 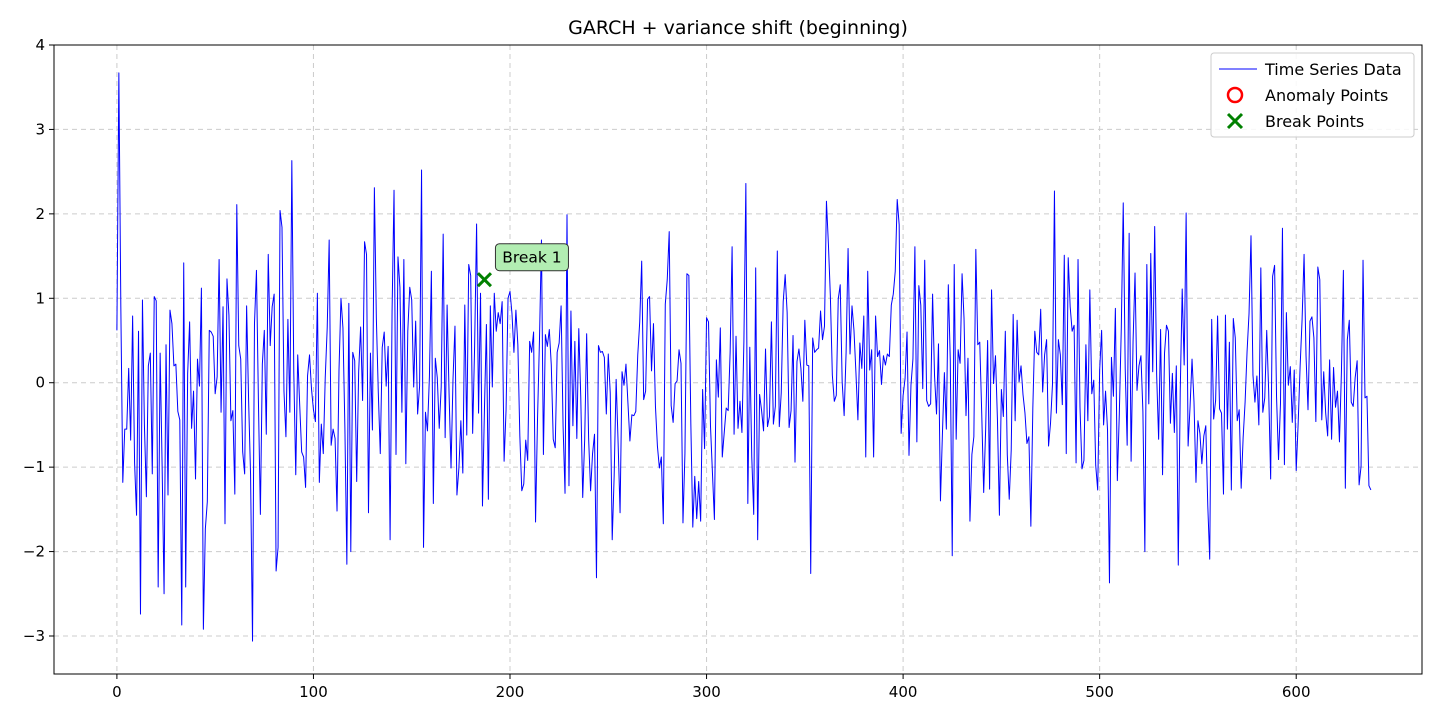 I want to click on annotations: Break 1, so click(x=531, y=257).